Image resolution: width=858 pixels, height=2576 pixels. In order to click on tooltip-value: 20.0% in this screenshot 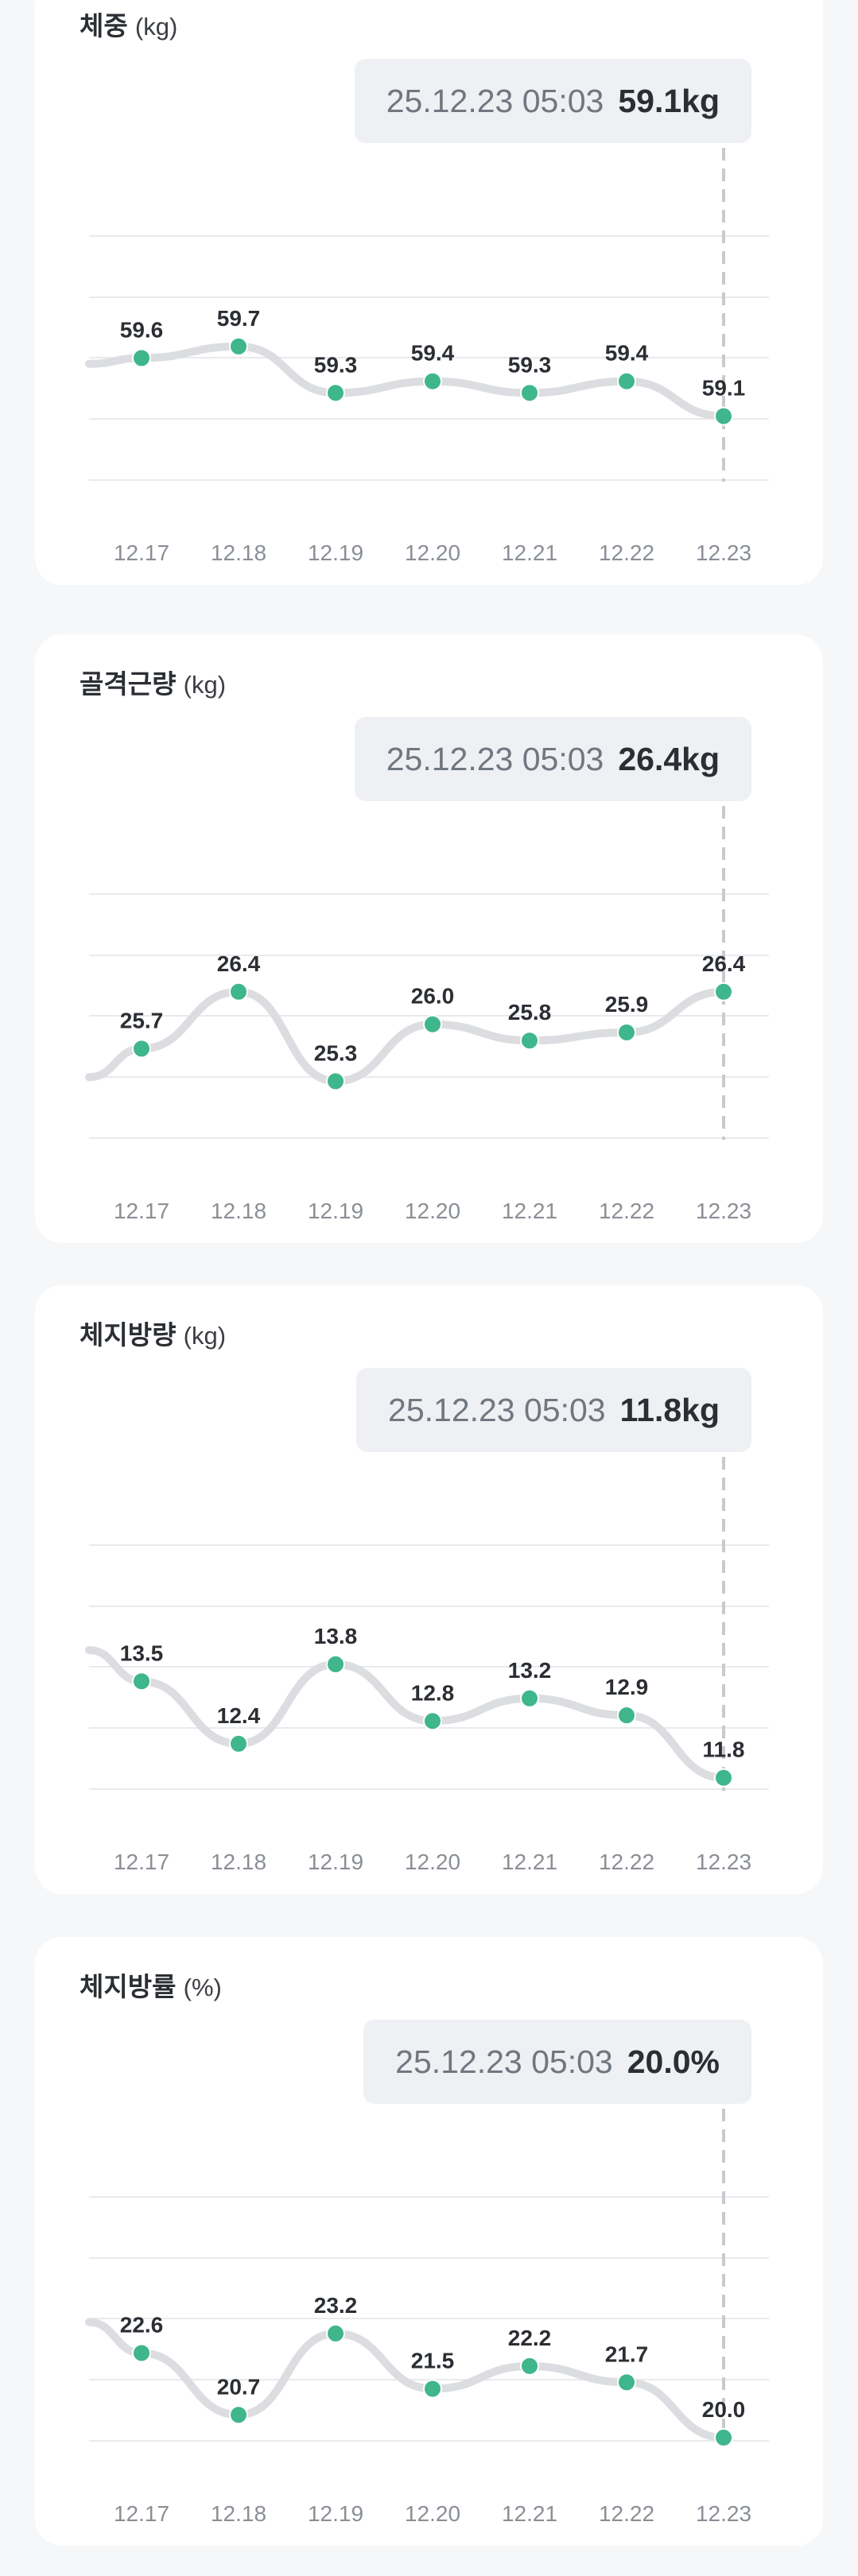, I will do `click(673, 2061)`.